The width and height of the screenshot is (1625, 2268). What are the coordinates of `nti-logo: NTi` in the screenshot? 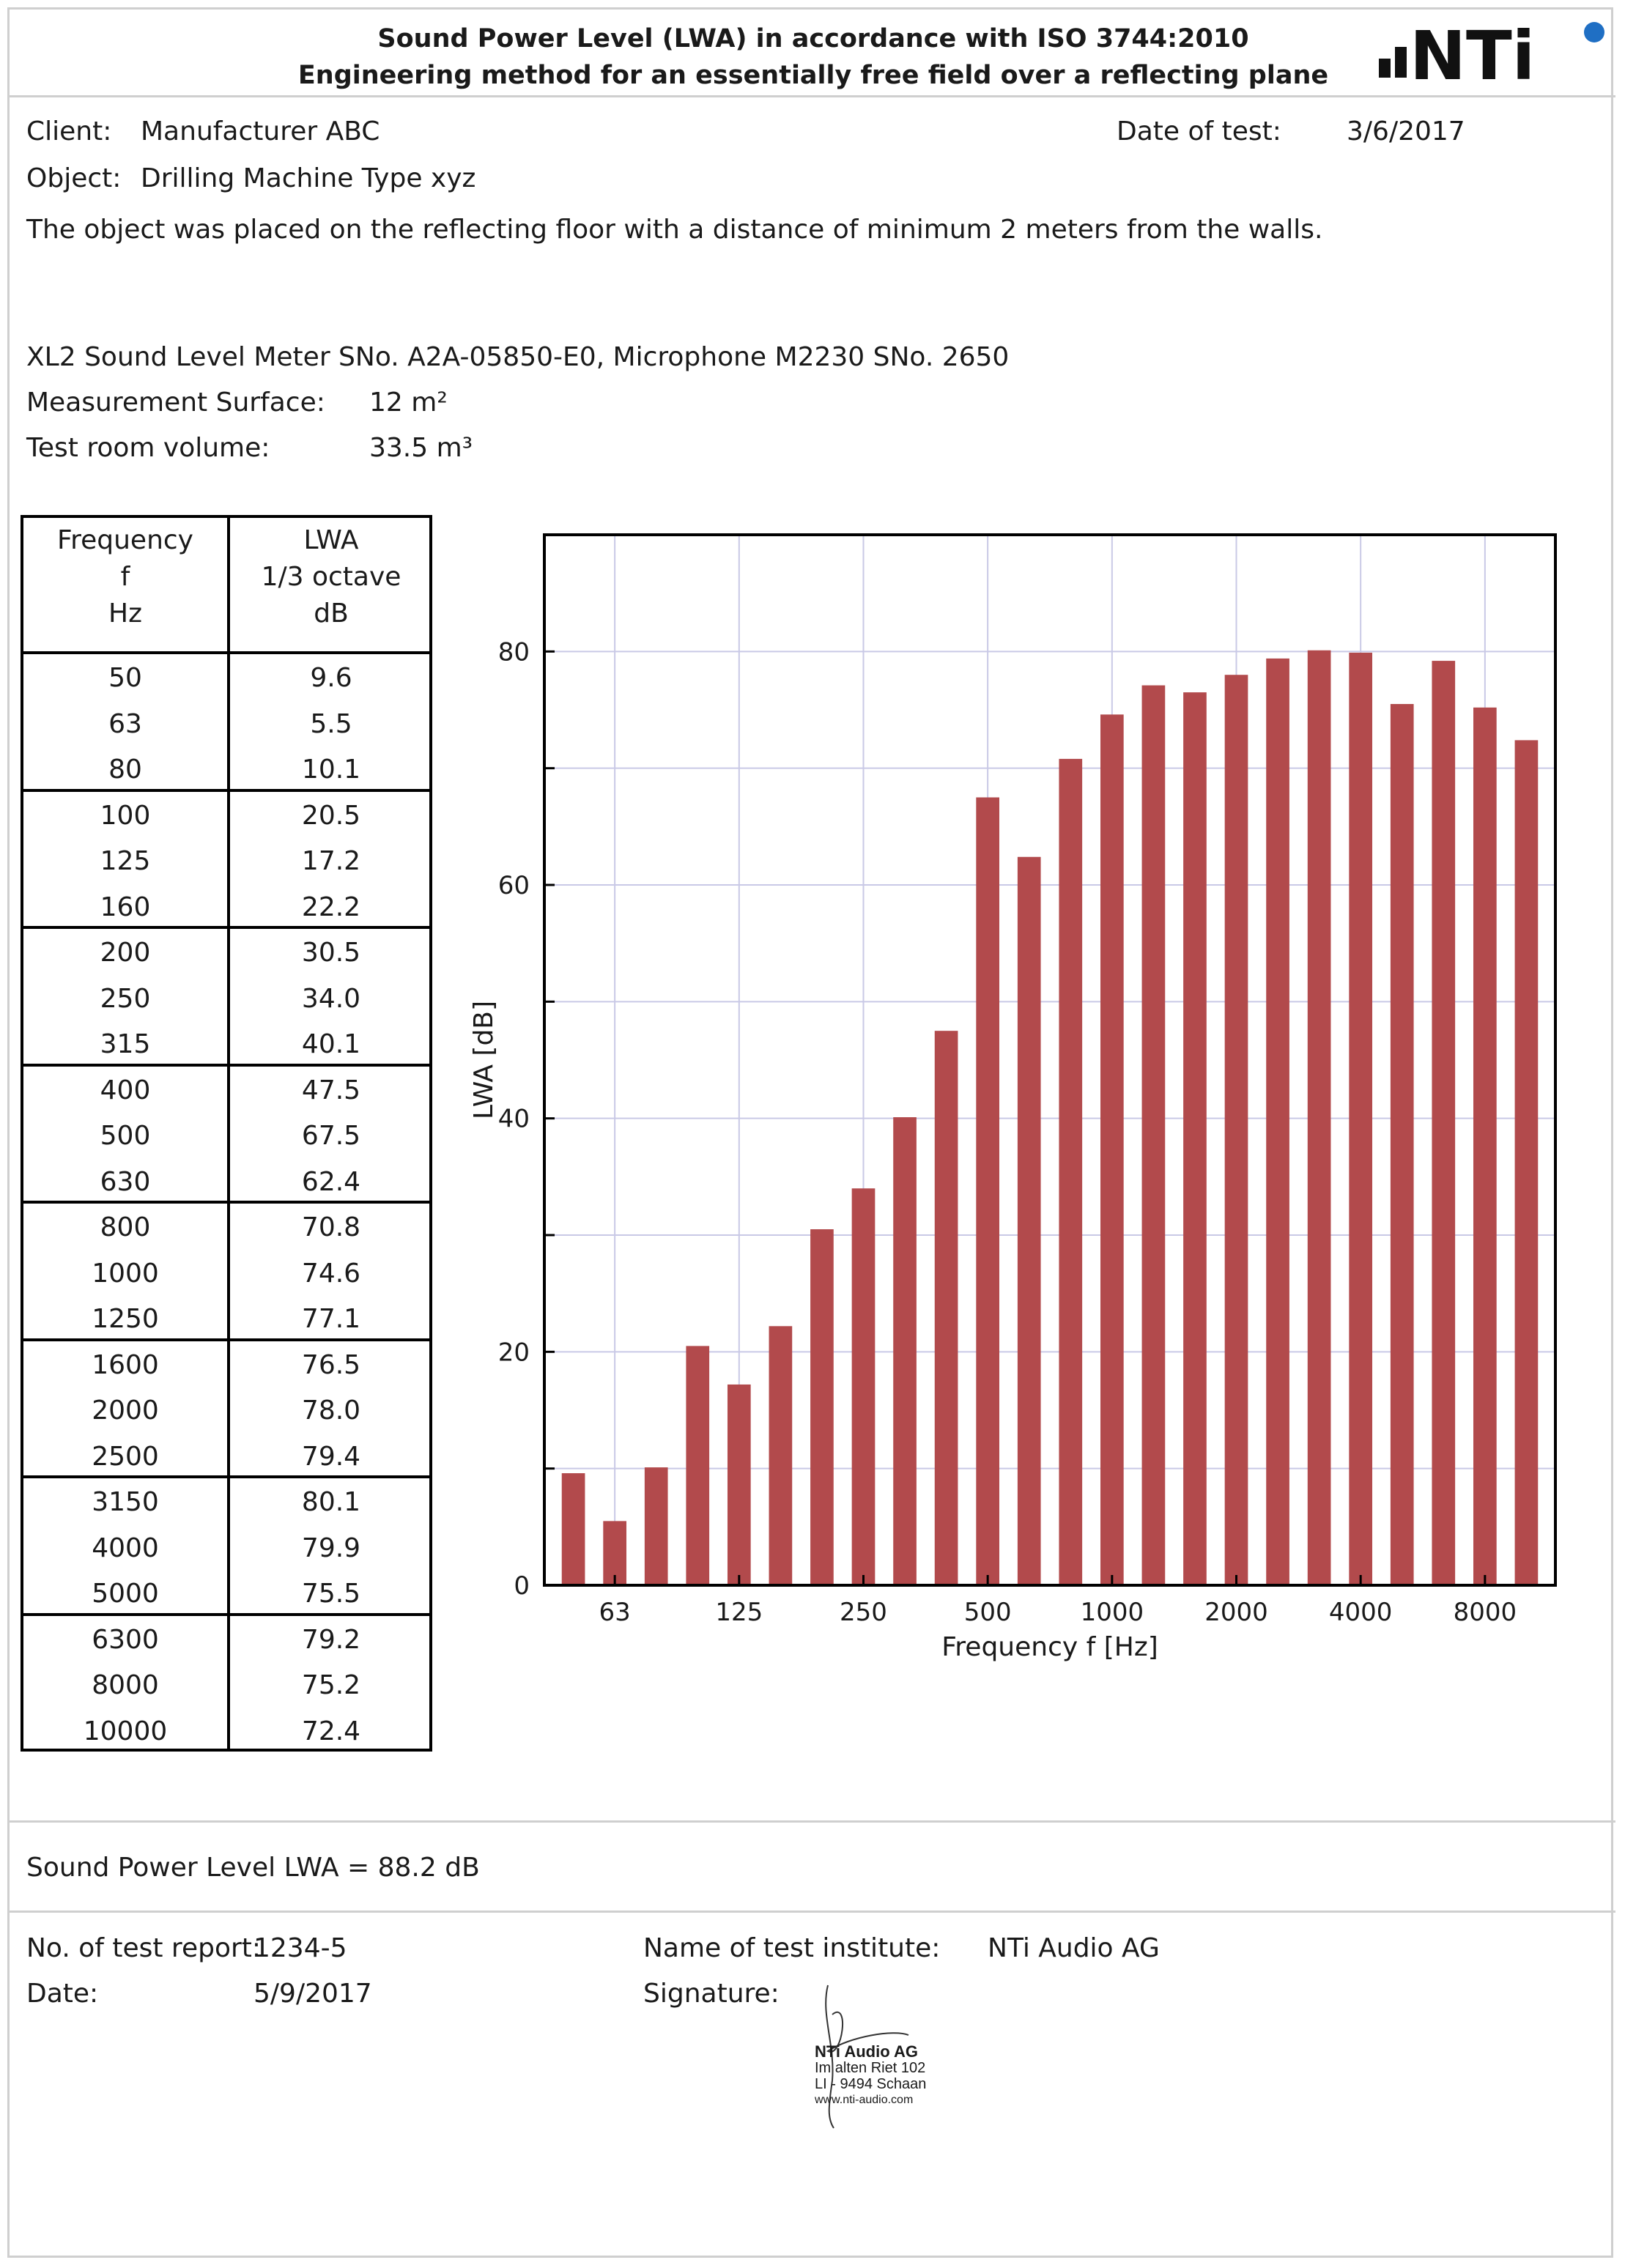 It's located at (1494, 56).